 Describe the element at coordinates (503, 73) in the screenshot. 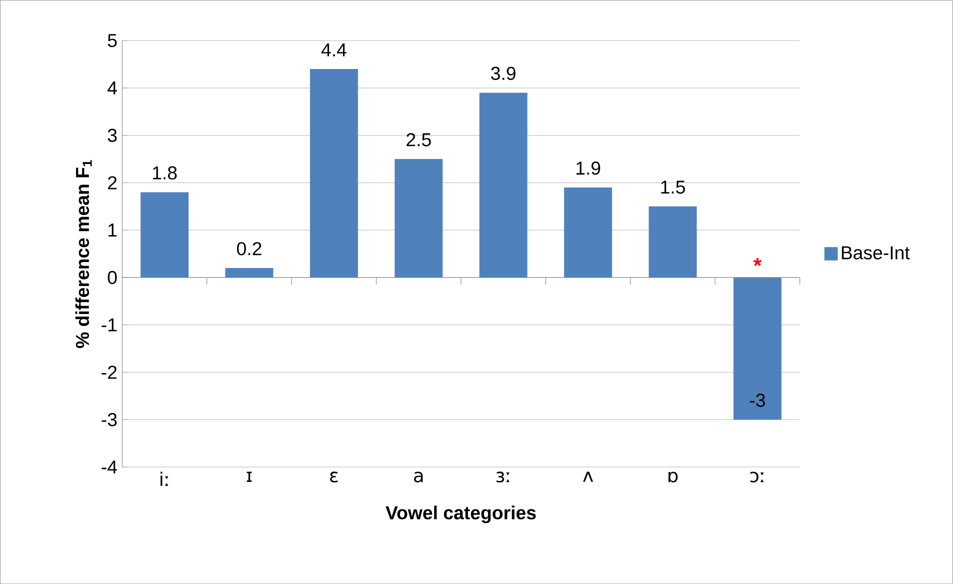

I see `data-label: 3.9` at that location.